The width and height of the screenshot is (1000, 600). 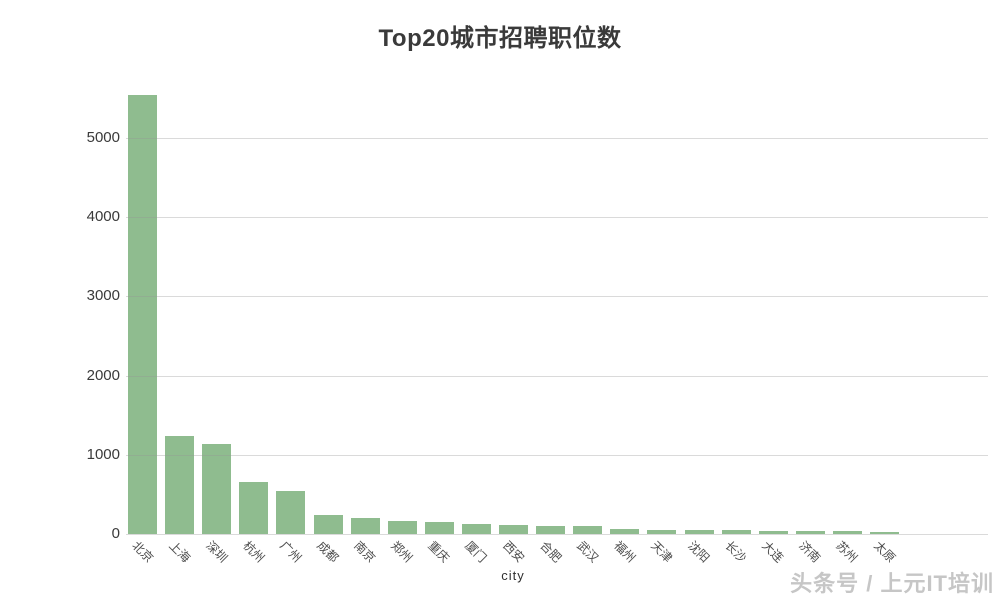 I want to click on bar-沈阳, so click(x=699, y=531).